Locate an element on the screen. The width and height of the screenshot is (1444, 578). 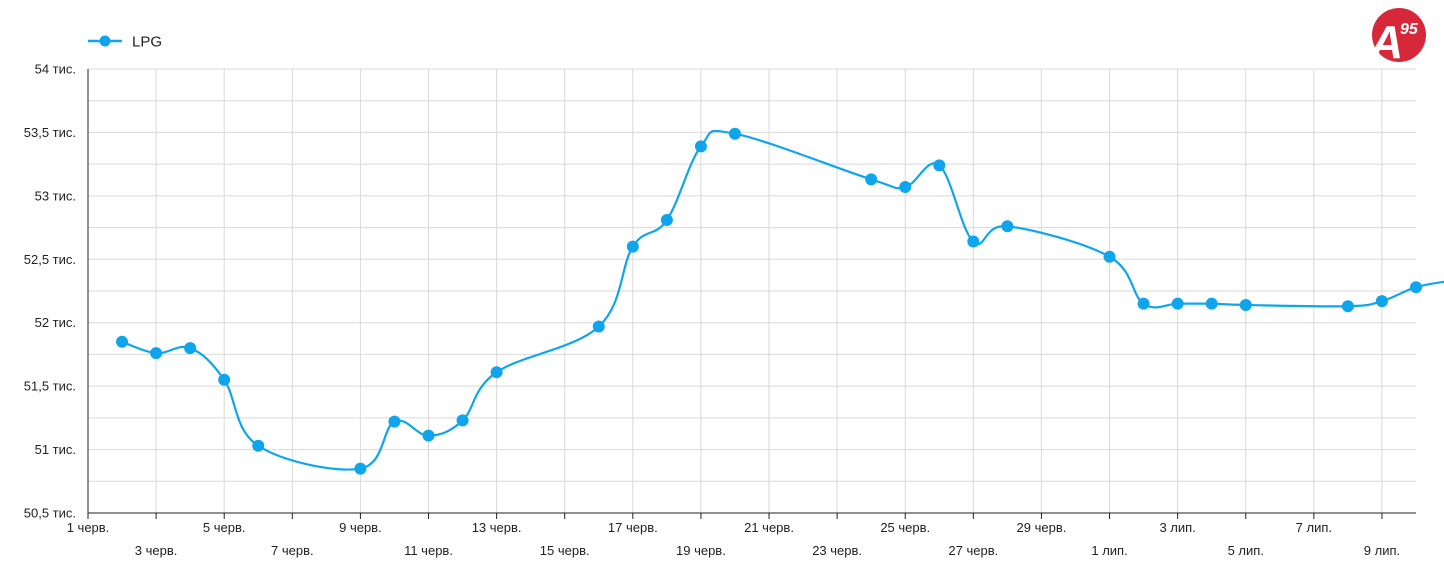
x-tick-label: 9 лип. is located at coordinates (1382, 550).